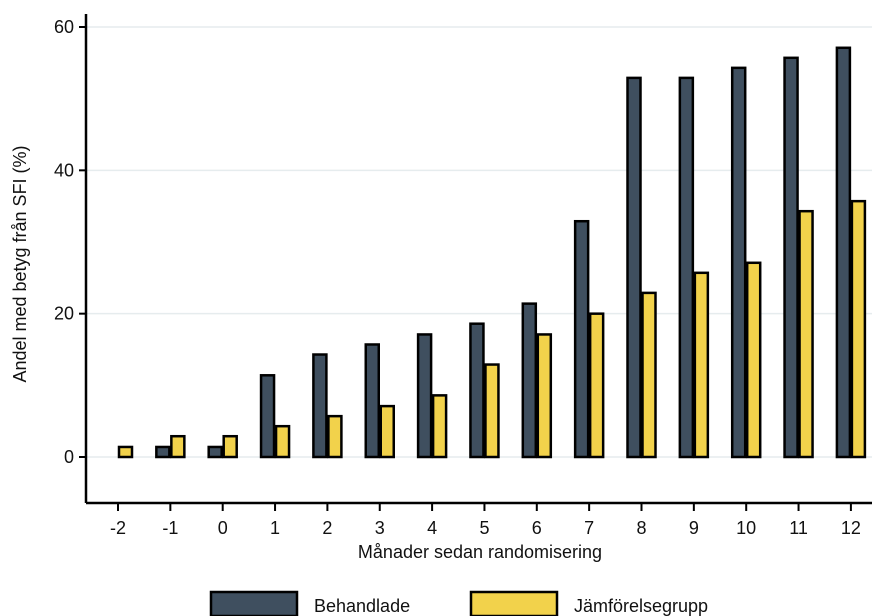 This screenshot has height=616, width=875. I want to click on x-ticks: -2 -1 0 1 2 3 4 5 6 7 8 9 10 11 12, so click(485, 520).